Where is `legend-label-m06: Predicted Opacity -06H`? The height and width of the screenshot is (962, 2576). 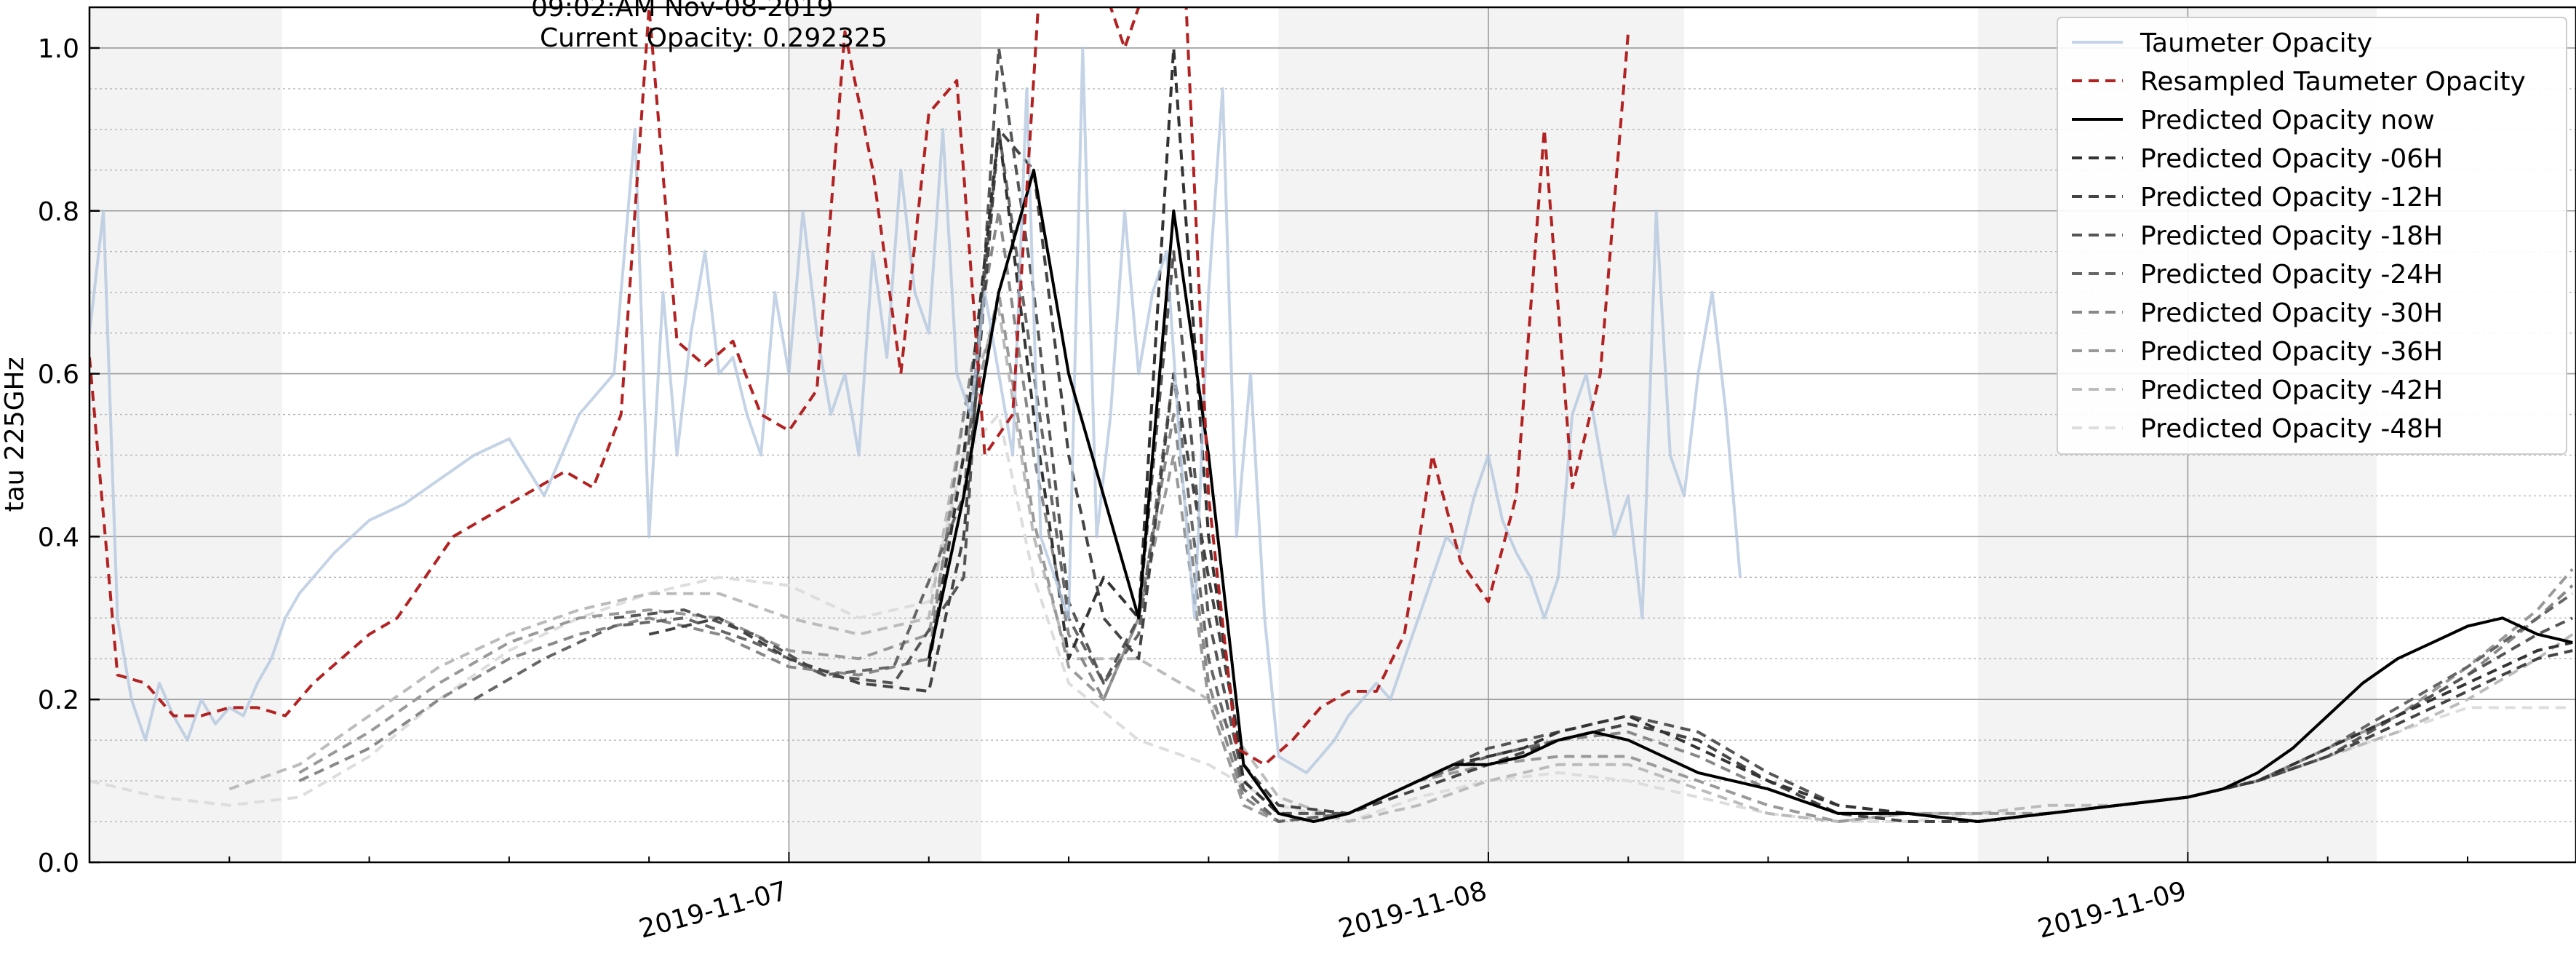
legend-label-m06: Predicted Opacity -06H is located at coordinates (2291, 159).